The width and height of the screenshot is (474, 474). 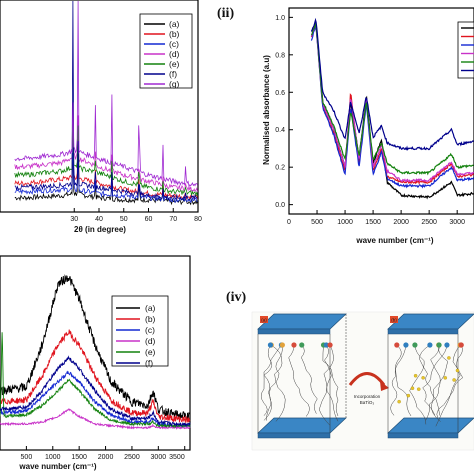 What do you see at coordinates (57, 466) in the screenshot?
I see `raman-x-axis-label: wave number (cm⁻¹)` at bounding box center [57, 466].